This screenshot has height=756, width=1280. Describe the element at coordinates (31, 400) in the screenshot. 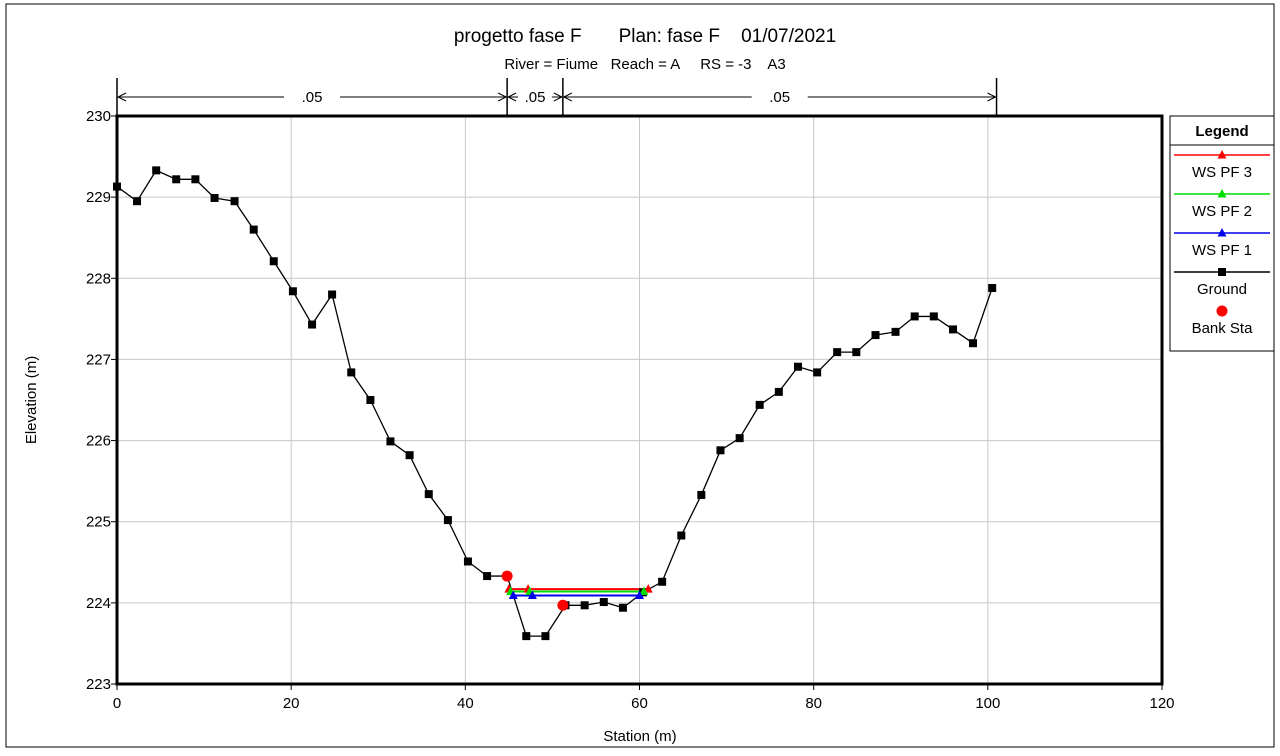

I see `y-axis-label: Elevation (m)` at that location.